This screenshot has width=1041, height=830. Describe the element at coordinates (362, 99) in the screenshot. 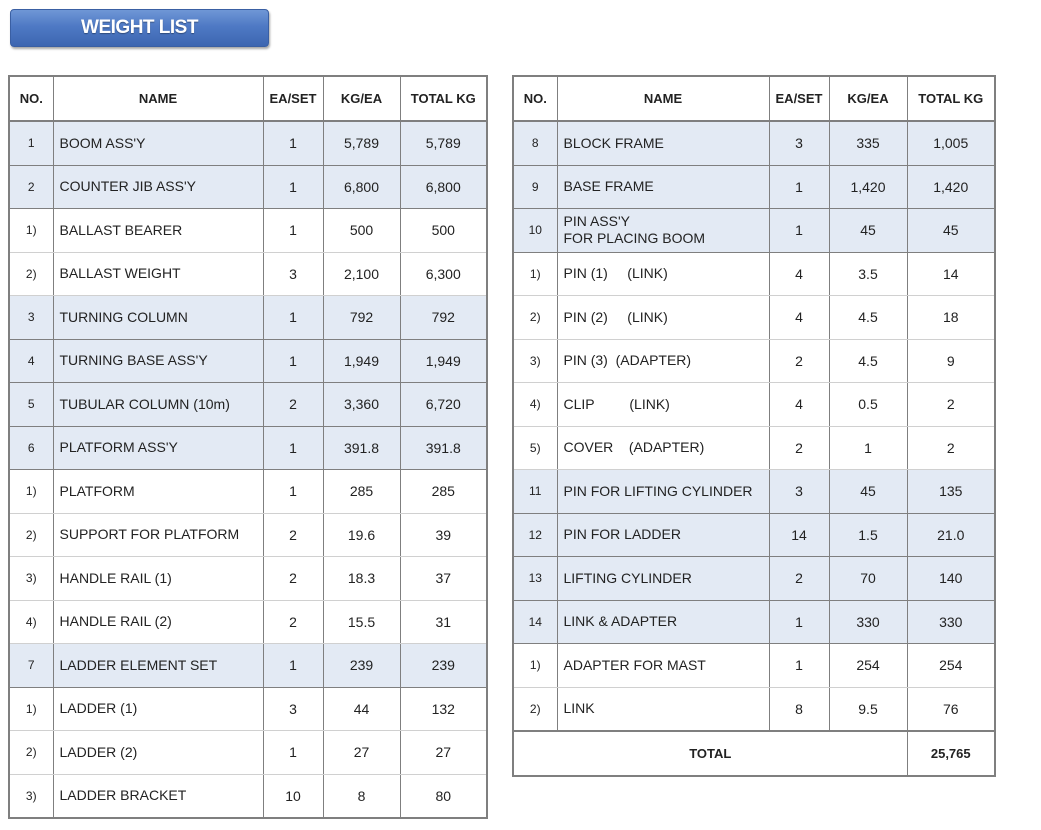

I see `header-kg-ea: KG/EA` at that location.